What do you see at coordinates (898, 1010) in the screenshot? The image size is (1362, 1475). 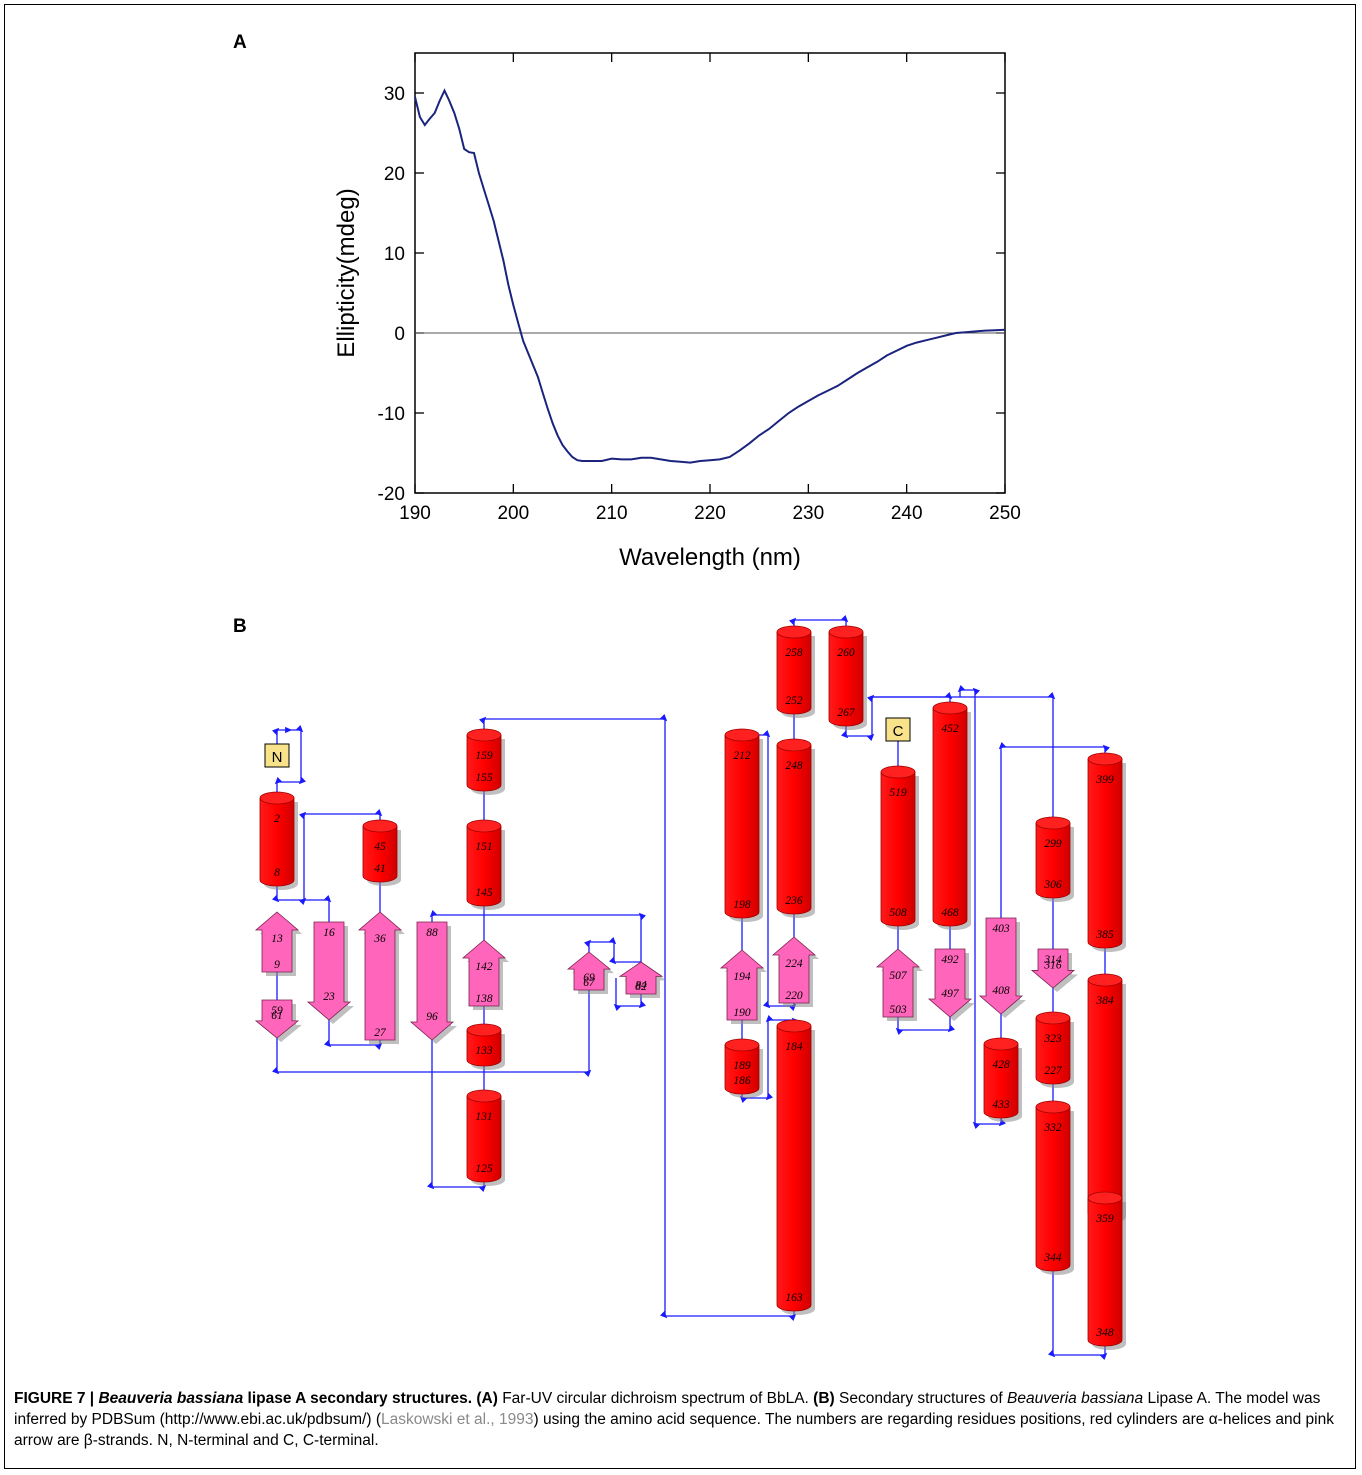 I see `strand-end-residue: 503` at bounding box center [898, 1010].